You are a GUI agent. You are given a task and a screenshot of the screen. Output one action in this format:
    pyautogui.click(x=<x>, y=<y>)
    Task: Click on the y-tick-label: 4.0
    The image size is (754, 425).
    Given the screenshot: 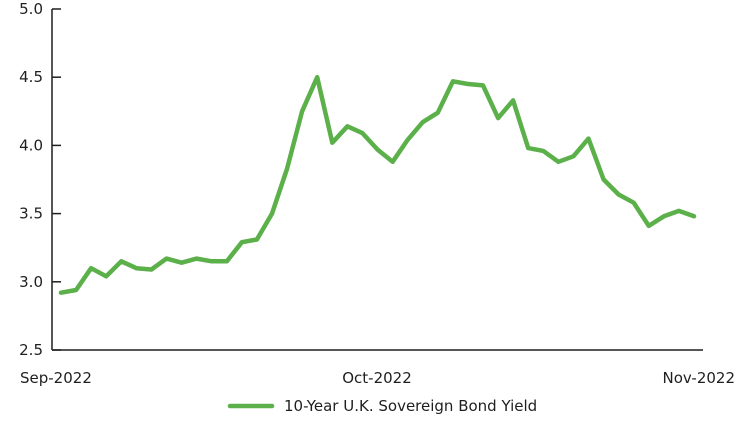 What is the action you would take?
    pyautogui.click(x=31, y=145)
    